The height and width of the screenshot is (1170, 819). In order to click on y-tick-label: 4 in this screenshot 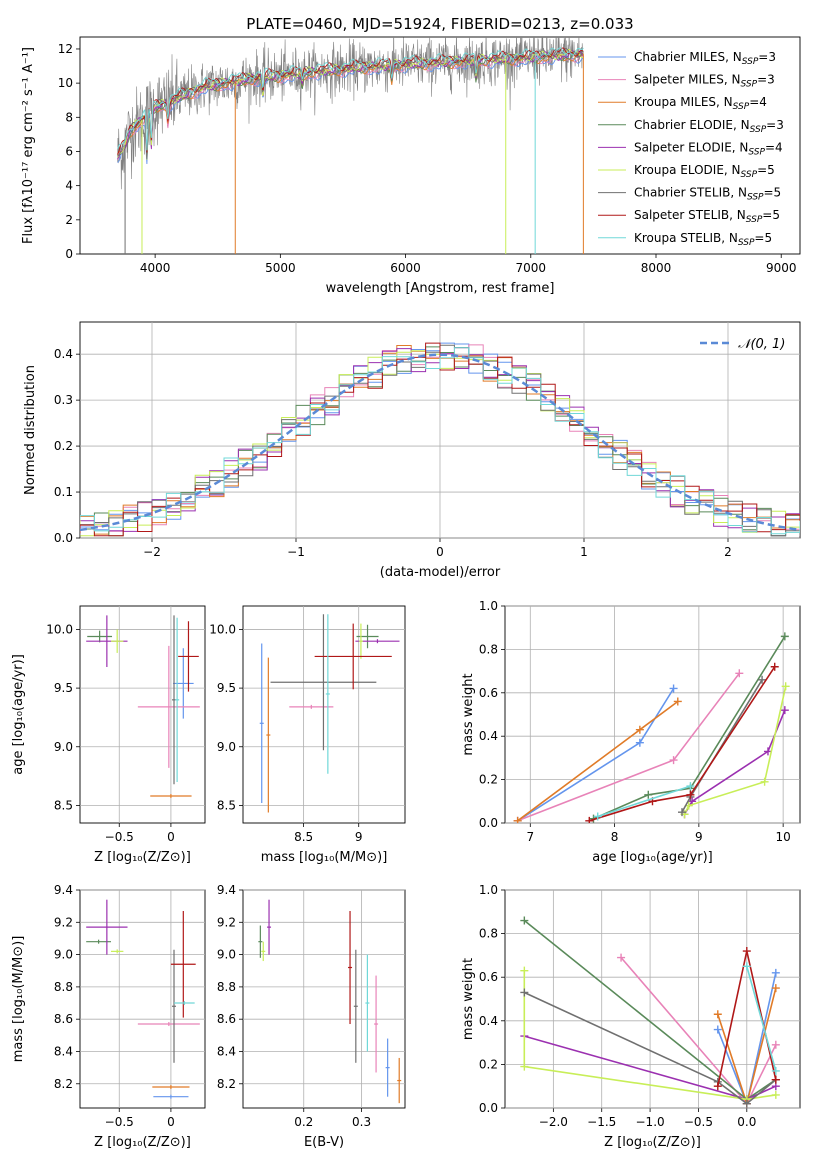, I will do `click(69, 186)`.